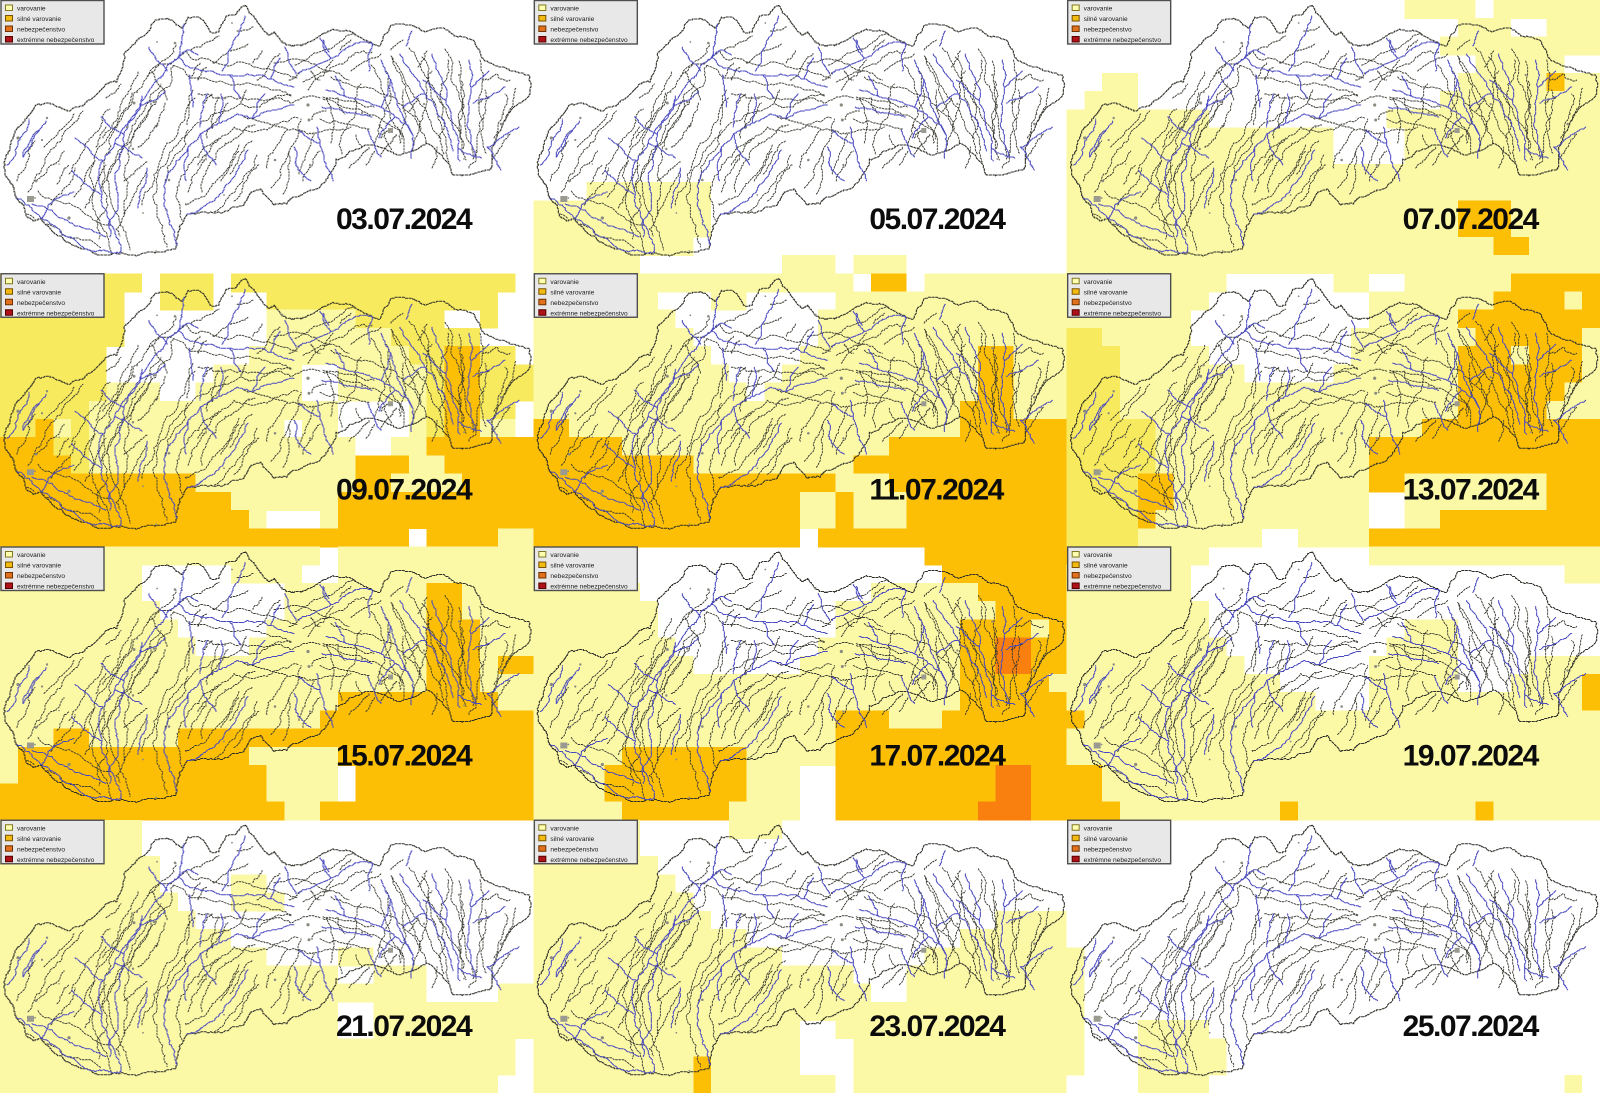 This screenshot has width=1600, height=1098. I want to click on svg-text: 13.07.2024, so click(1471, 489).